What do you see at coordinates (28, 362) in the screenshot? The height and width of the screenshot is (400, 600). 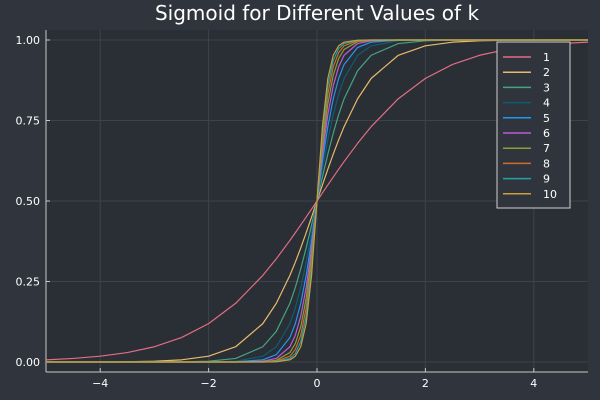 I see `y-tick-label: 0.00` at bounding box center [28, 362].